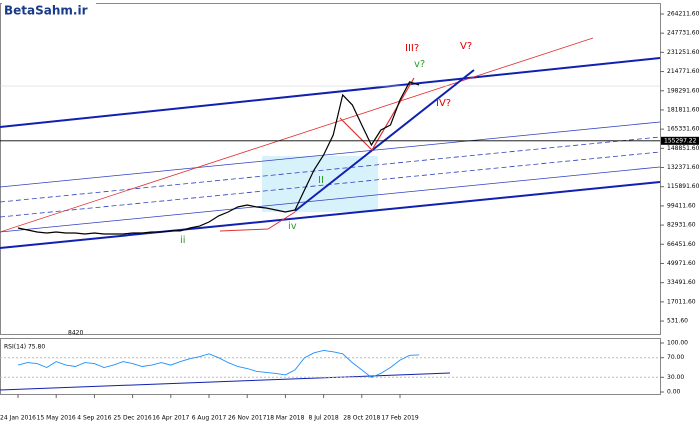 The height and width of the screenshot is (425, 700). I want to click on y-tick-label: 264211.60, so click(683, 13).